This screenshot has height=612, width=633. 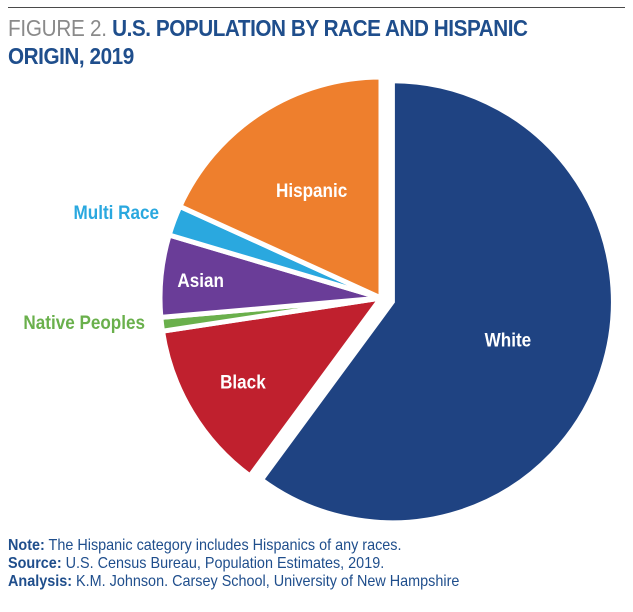 I want to click on pie-label-multi-race: Multi Race, so click(x=116, y=212).